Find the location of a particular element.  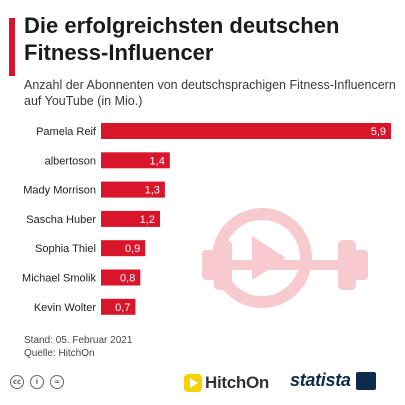

value-label: 0,9 is located at coordinates (132, 249).